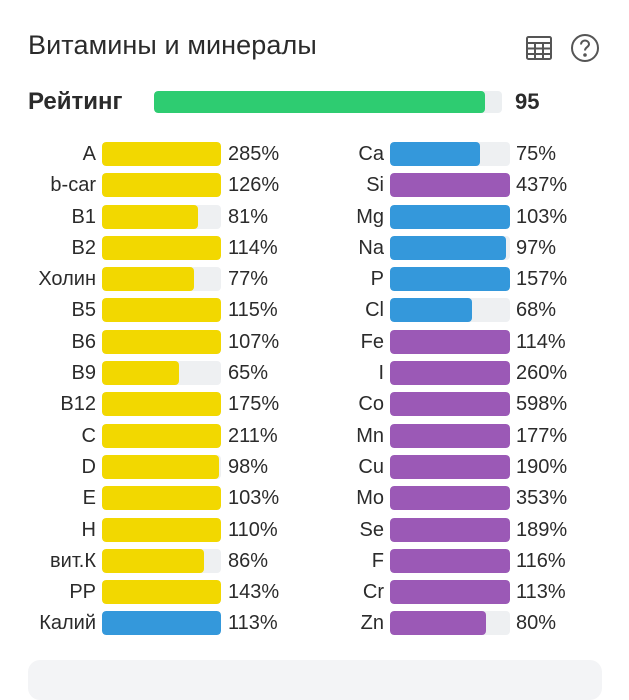 This screenshot has width=629, height=700. I want to click on mineral-percent: 116%, so click(541, 560).